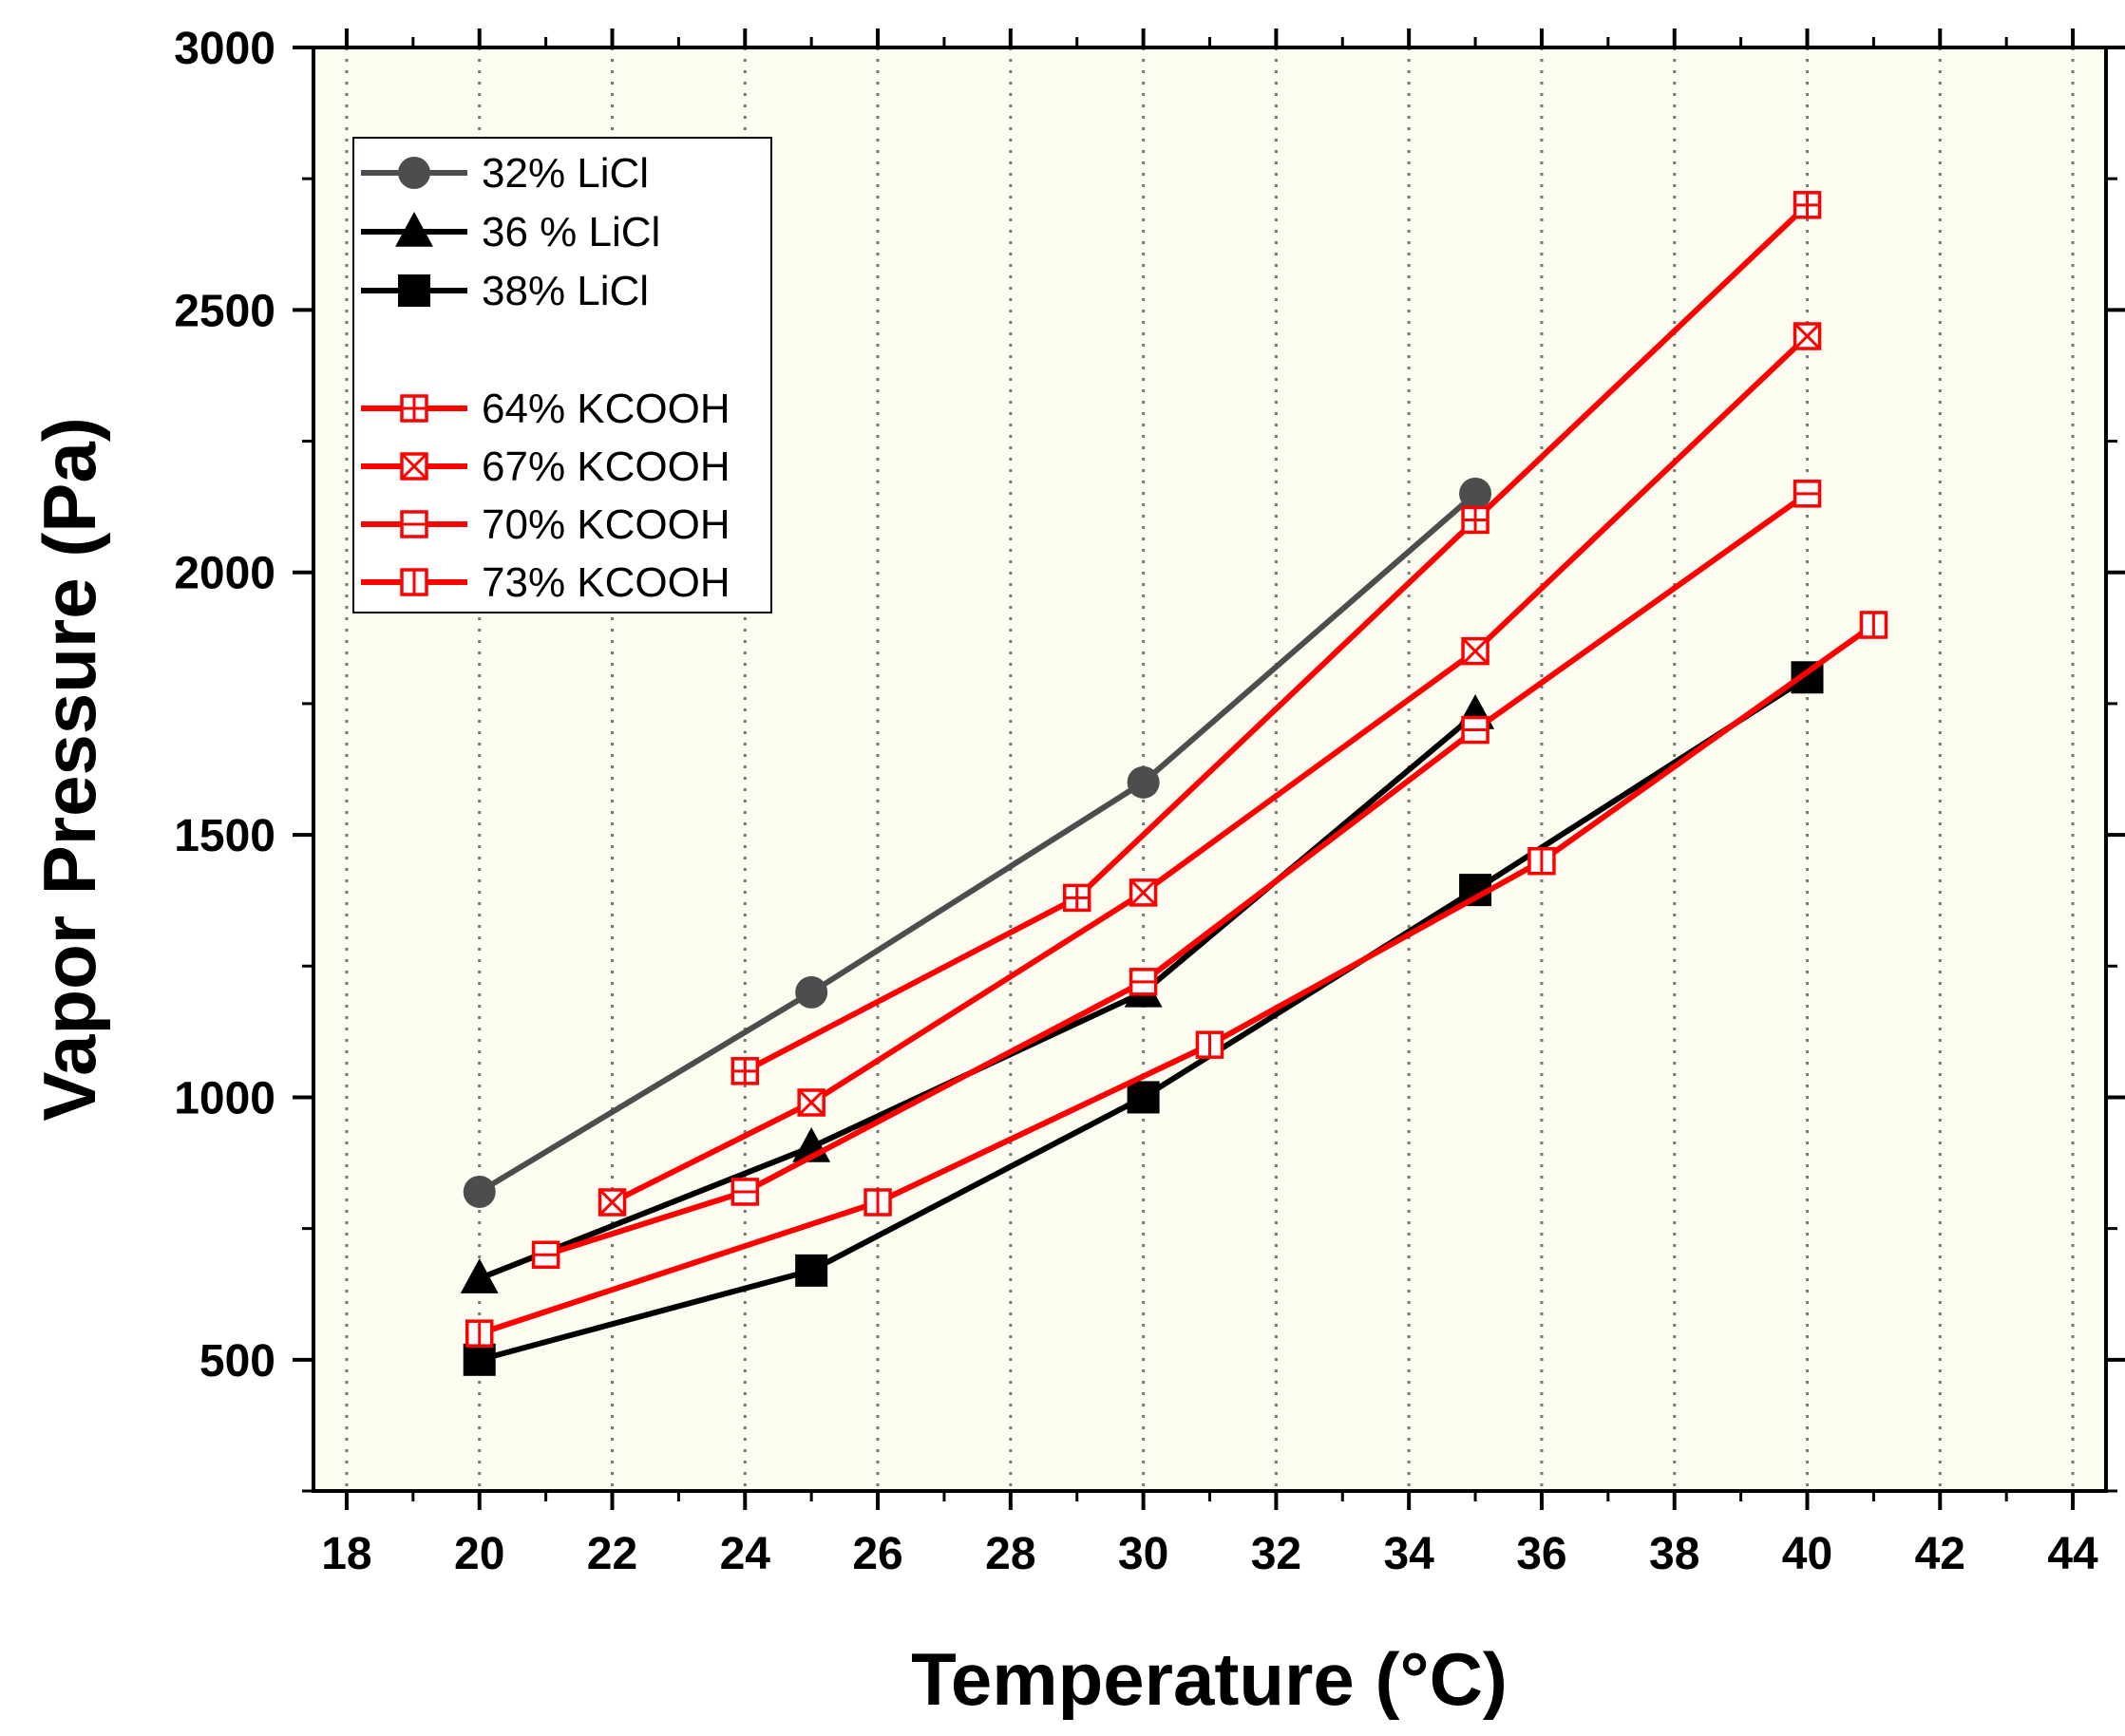 This screenshot has width=2125, height=1736. I want to click on legend-item: 70% KCOOH, so click(545, 524).